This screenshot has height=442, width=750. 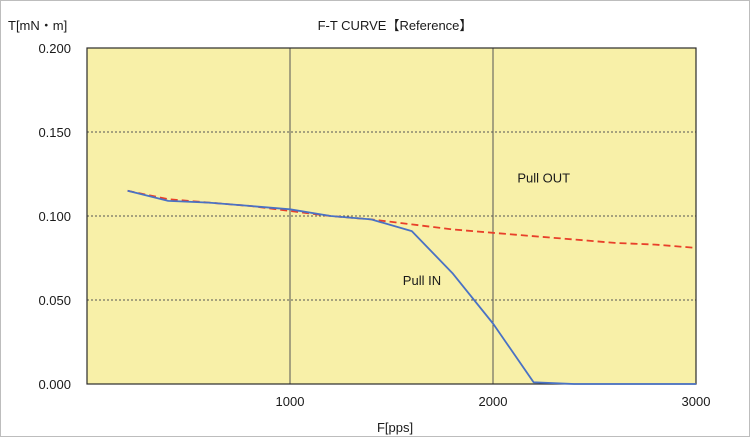 I want to click on y-tick-label: 0.200, so click(x=54, y=48).